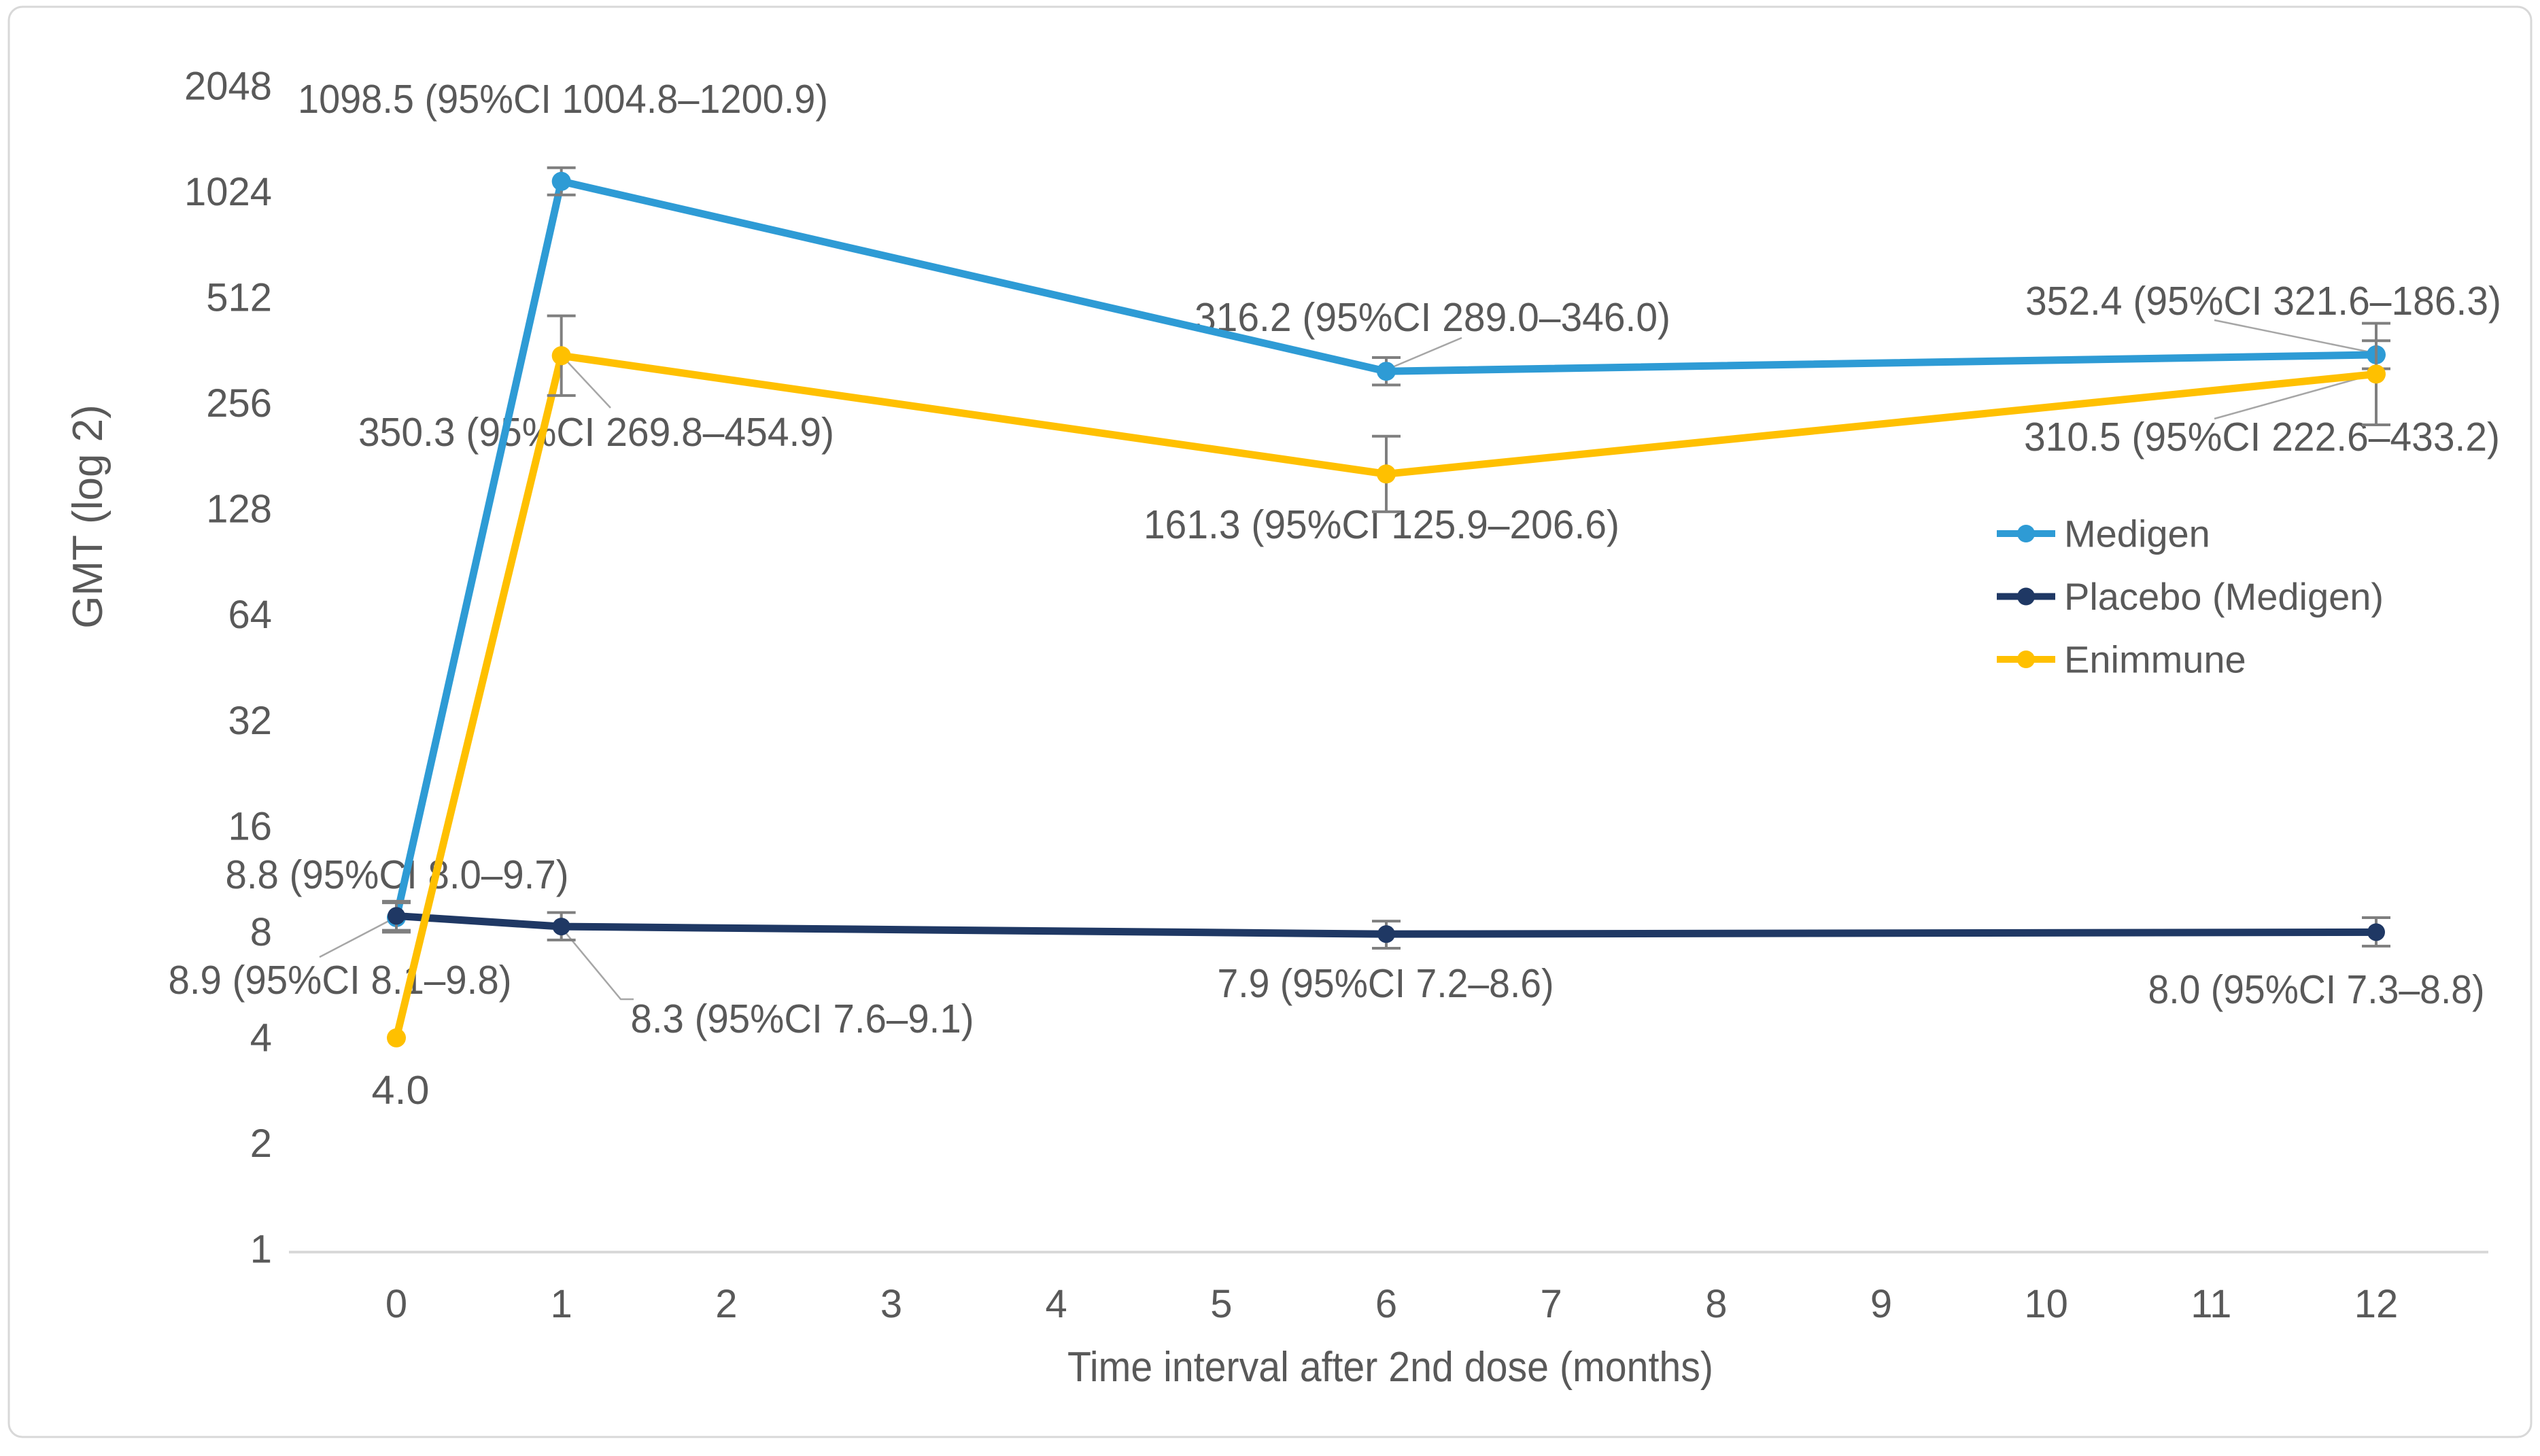 The width and height of the screenshot is (2540, 1456). What do you see at coordinates (2376, 932) in the screenshot?
I see `data-point-placebo-medigen-m12` at bounding box center [2376, 932].